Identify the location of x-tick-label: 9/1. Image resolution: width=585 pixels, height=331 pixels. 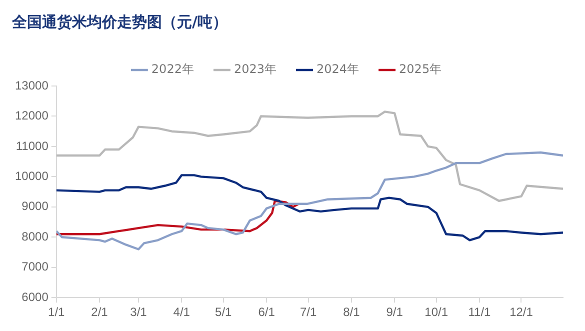
(395, 312).